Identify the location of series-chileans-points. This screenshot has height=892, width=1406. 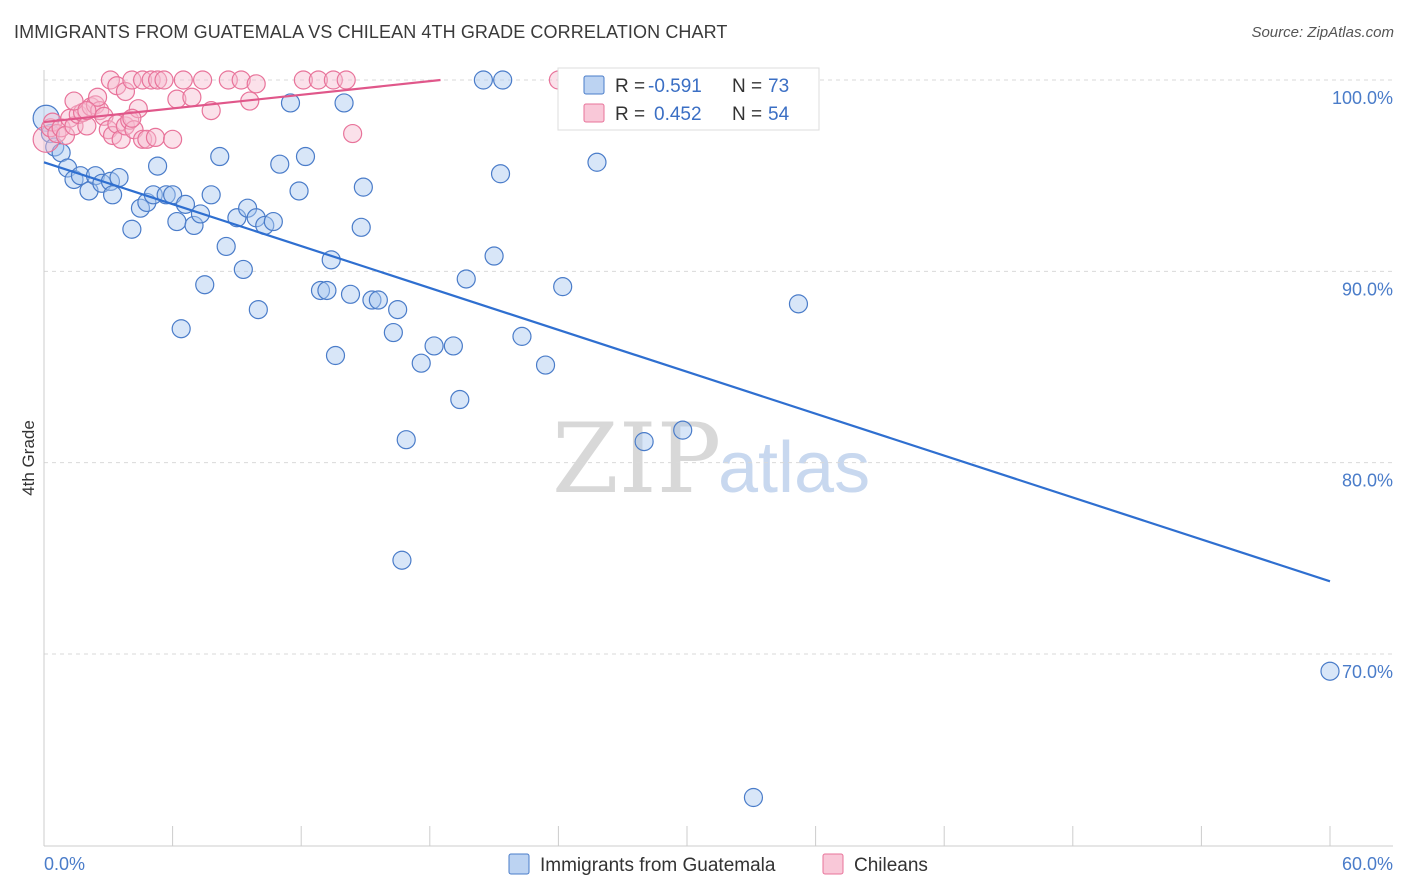
(300, 111).